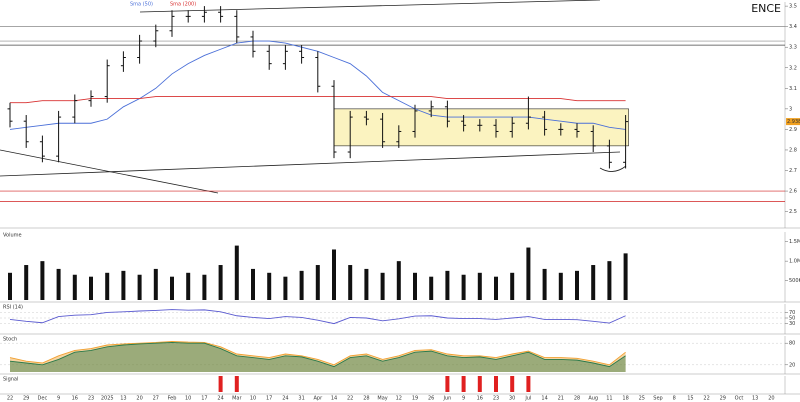  Describe the element at coordinates (431, 399) in the screenshot. I see `x-tick-label: 26` at that location.